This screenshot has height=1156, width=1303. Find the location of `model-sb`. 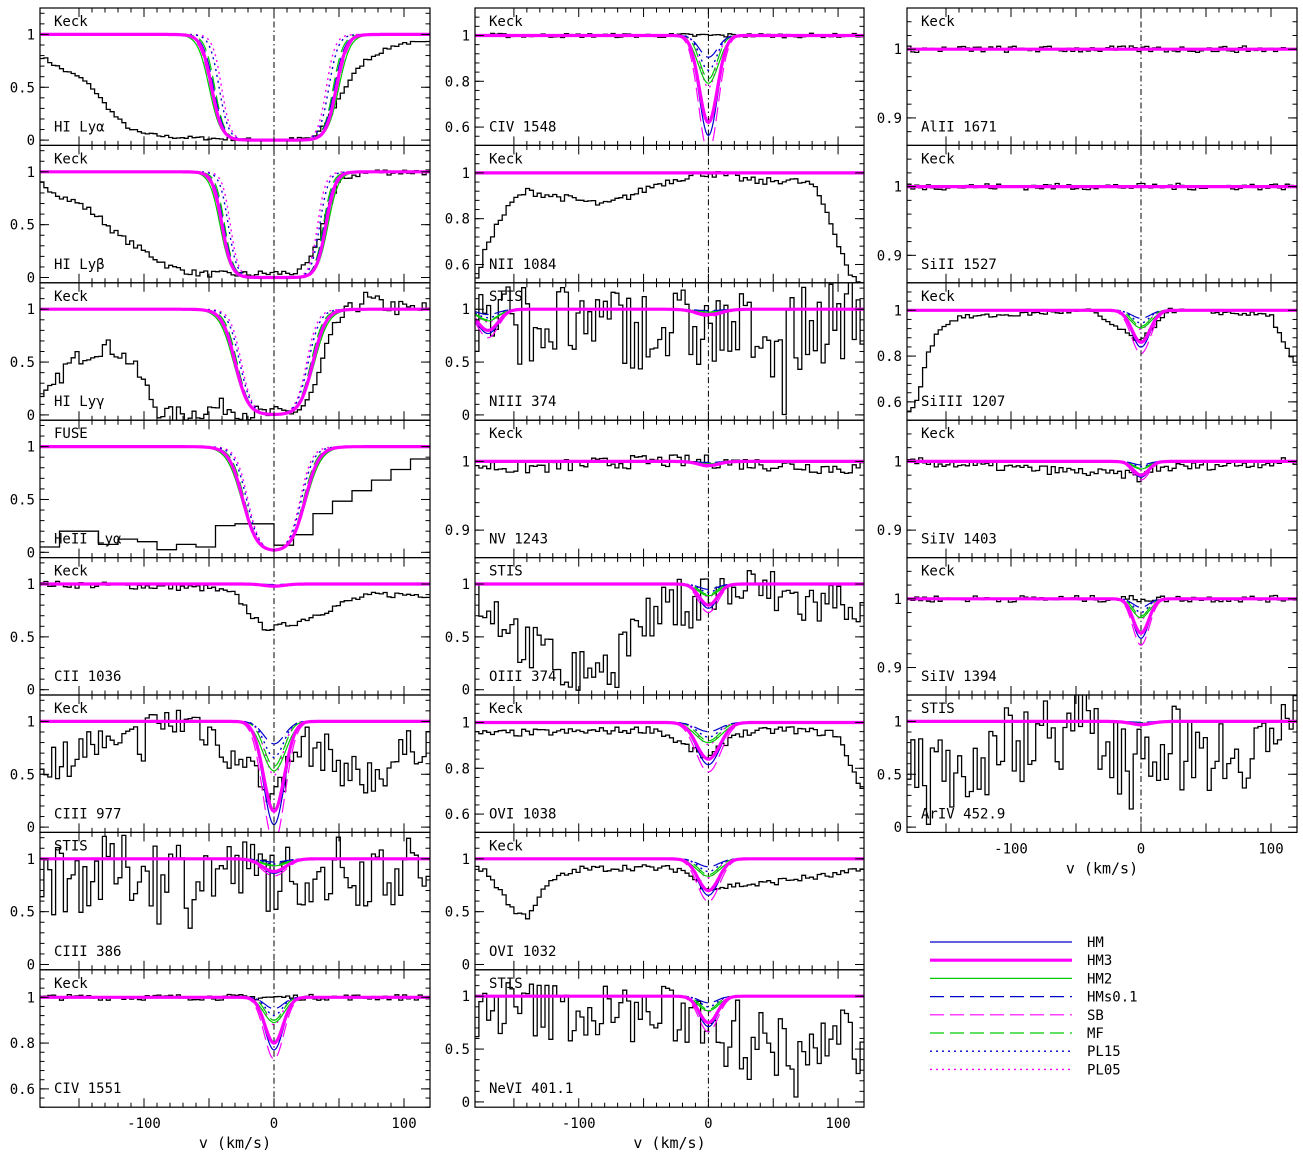

model-sb is located at coordinates (1102, 470).